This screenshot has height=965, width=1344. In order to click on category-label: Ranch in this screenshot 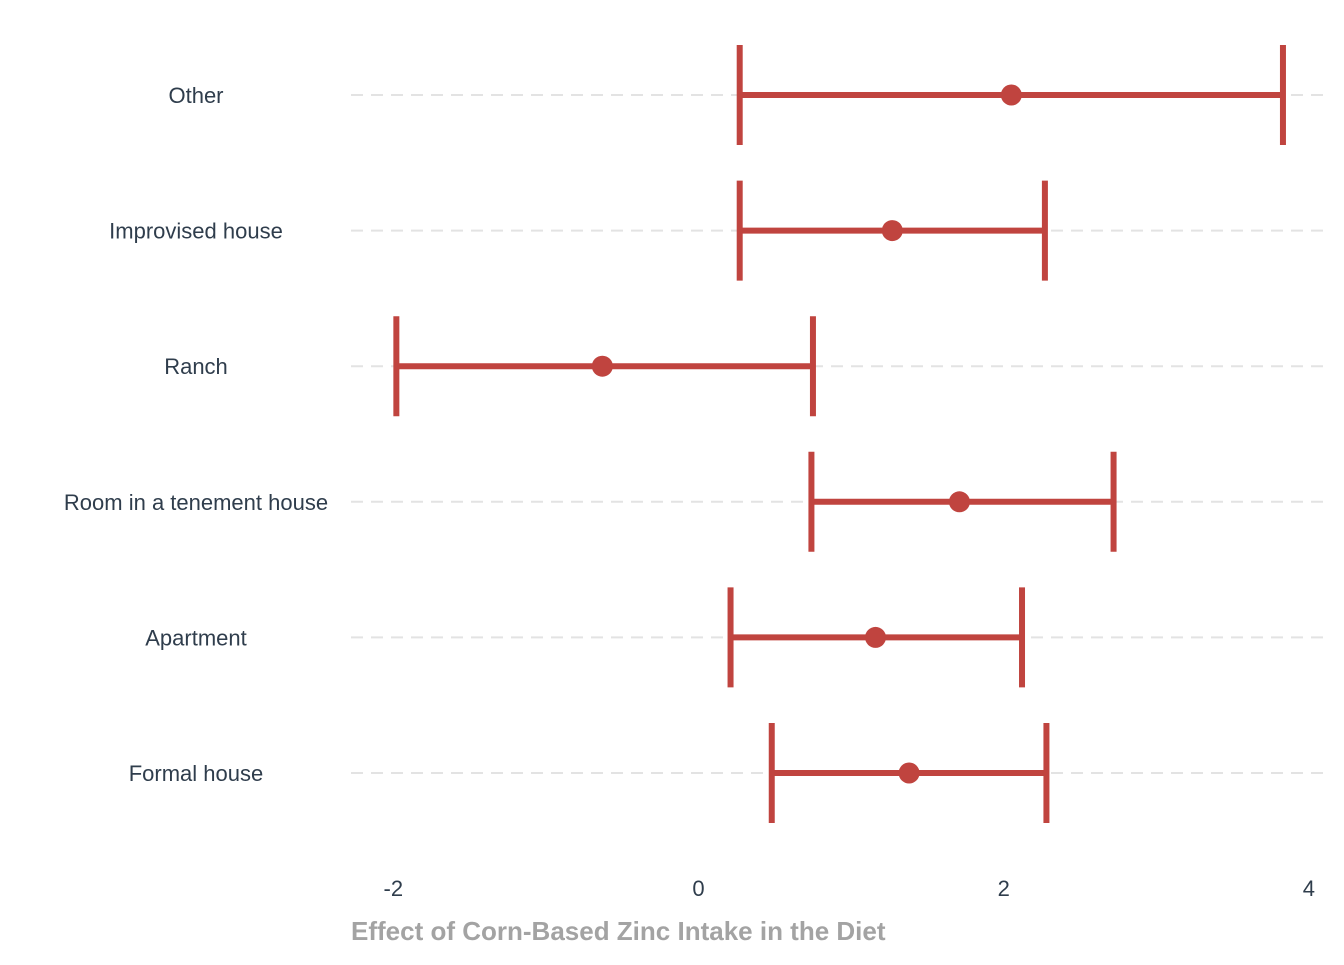, I will do `click(196, 366)`.